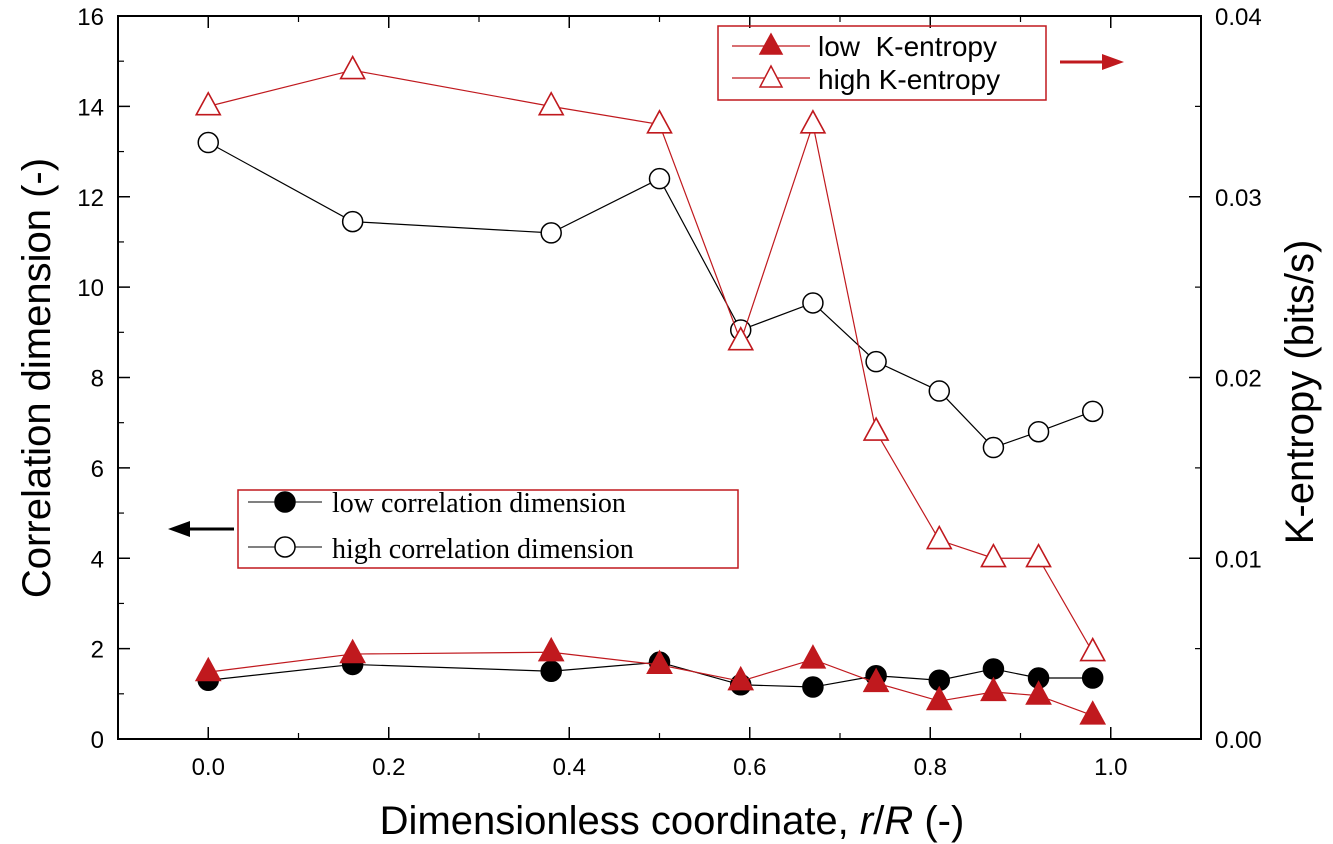 The width and height of the screenshot is (1333, 844). What do you see at coordinates (97, 469) in the screenshot?
I see `y-left-tick-label: 6` at bounding box center [97, 469].